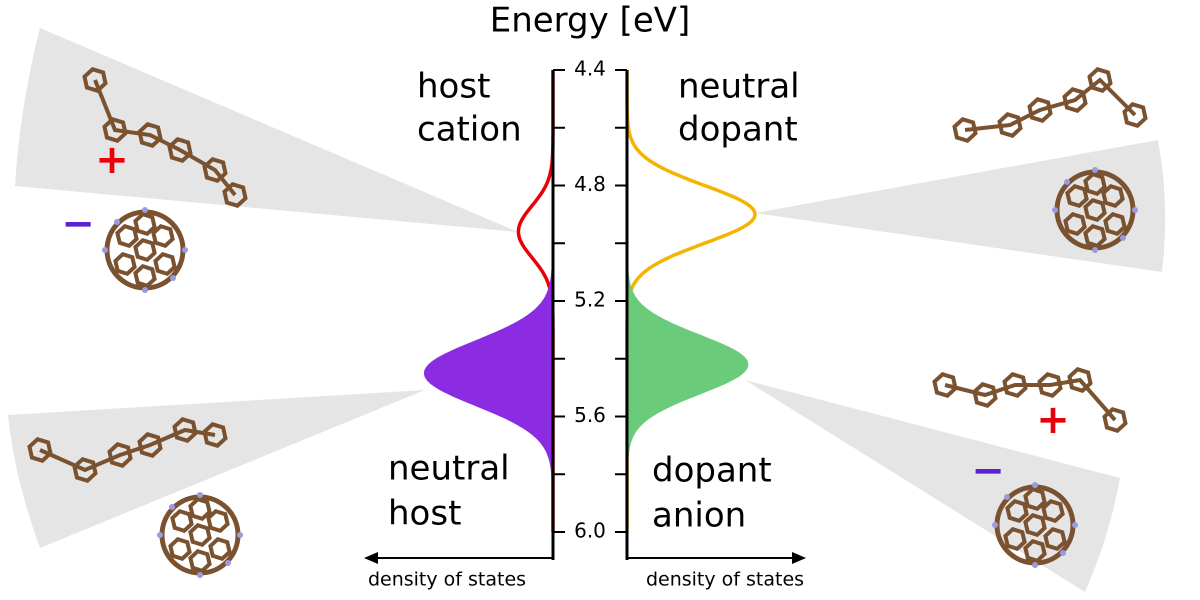 The width and height of the screenshot is (1200, 600). What do you see at coordinates (590, 300) in the screenshot?
I see `tick-label: 5.2` at bounding box center [590, 300].